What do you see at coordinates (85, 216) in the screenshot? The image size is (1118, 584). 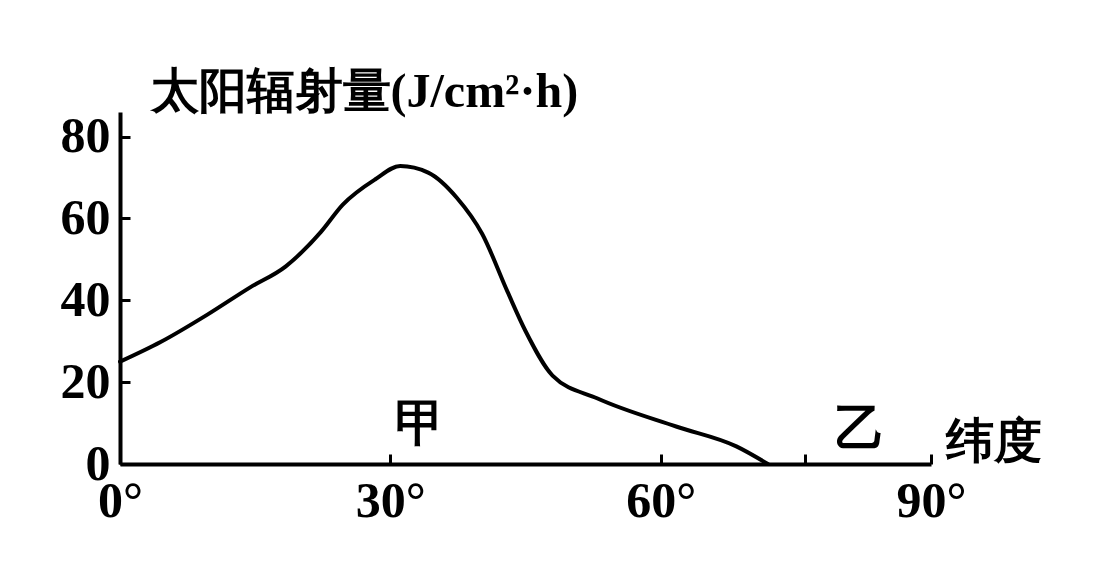 I see `y-tick-label: 60` at bounding box center [85, 216].